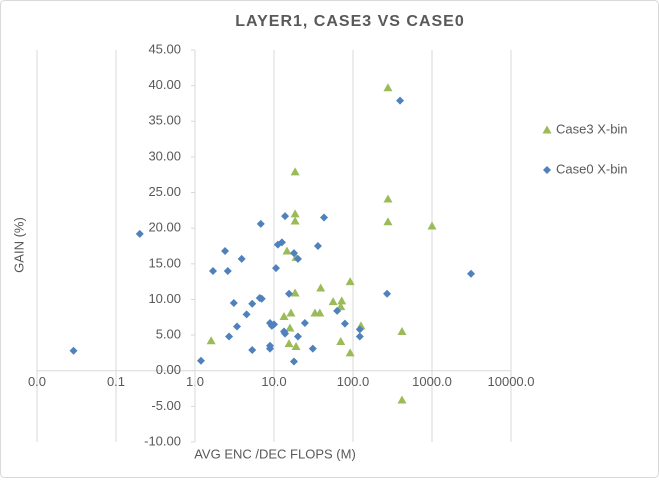 This screenshot has height=483, width=659. What do you see at coordinates (116, 381) in the screenshot?
I see `x-tick-label: 0.1` at bounding box center [116, 381].